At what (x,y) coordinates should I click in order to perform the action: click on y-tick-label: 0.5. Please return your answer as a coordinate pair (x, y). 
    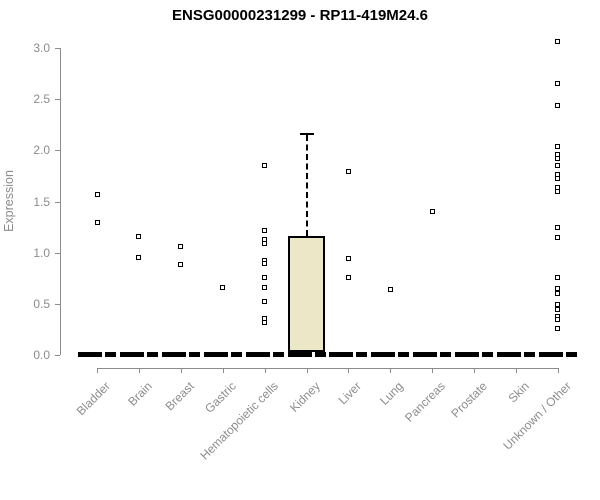
    Looking at the image, I should click on (41, 303).